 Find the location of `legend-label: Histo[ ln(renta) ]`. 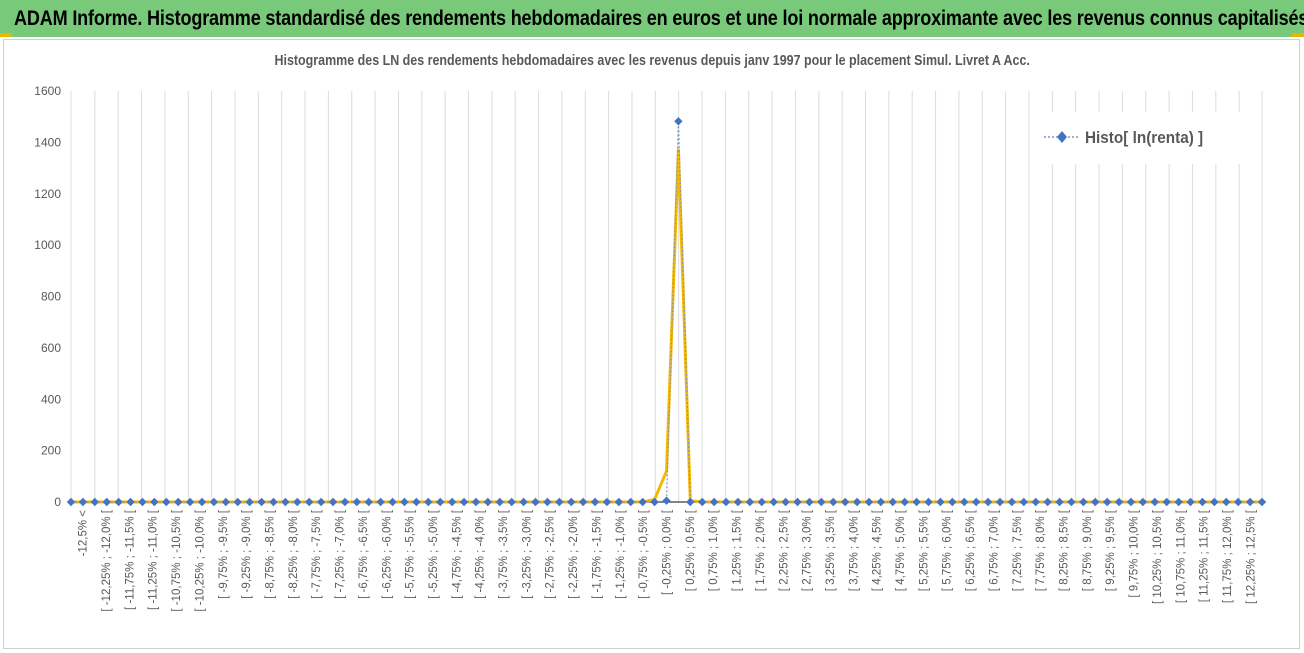

legend-label: Histo[ ln(renta) ] is located at coordinates (1144, 137).